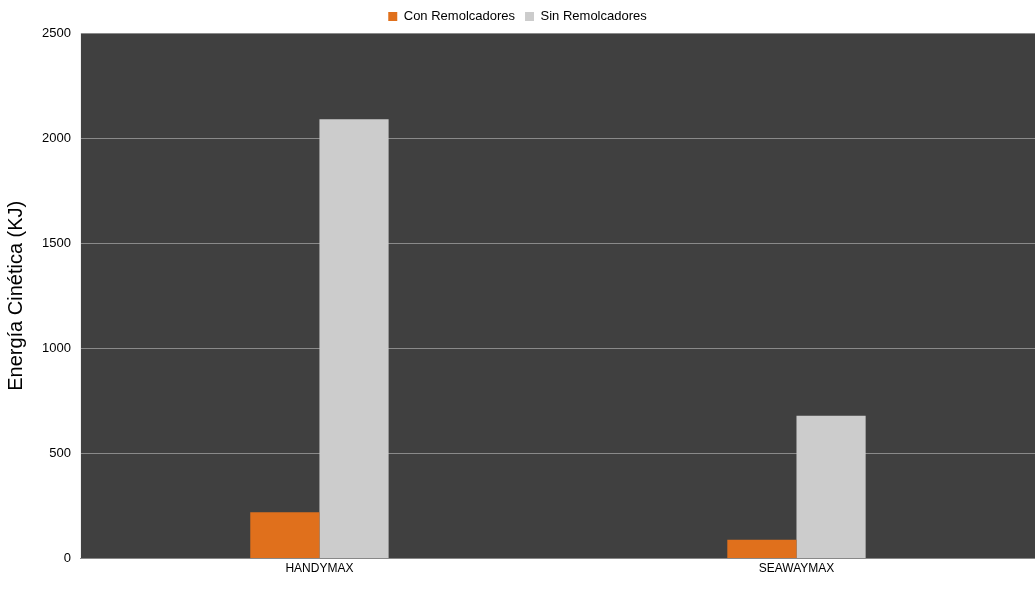 This screenshot has width=1035, height=589. What do you see at coordinates (14, 295) in the screenshot?
I see `y-axis-title: Energía Cinética (KJ)` at bounding box center [14, 295].